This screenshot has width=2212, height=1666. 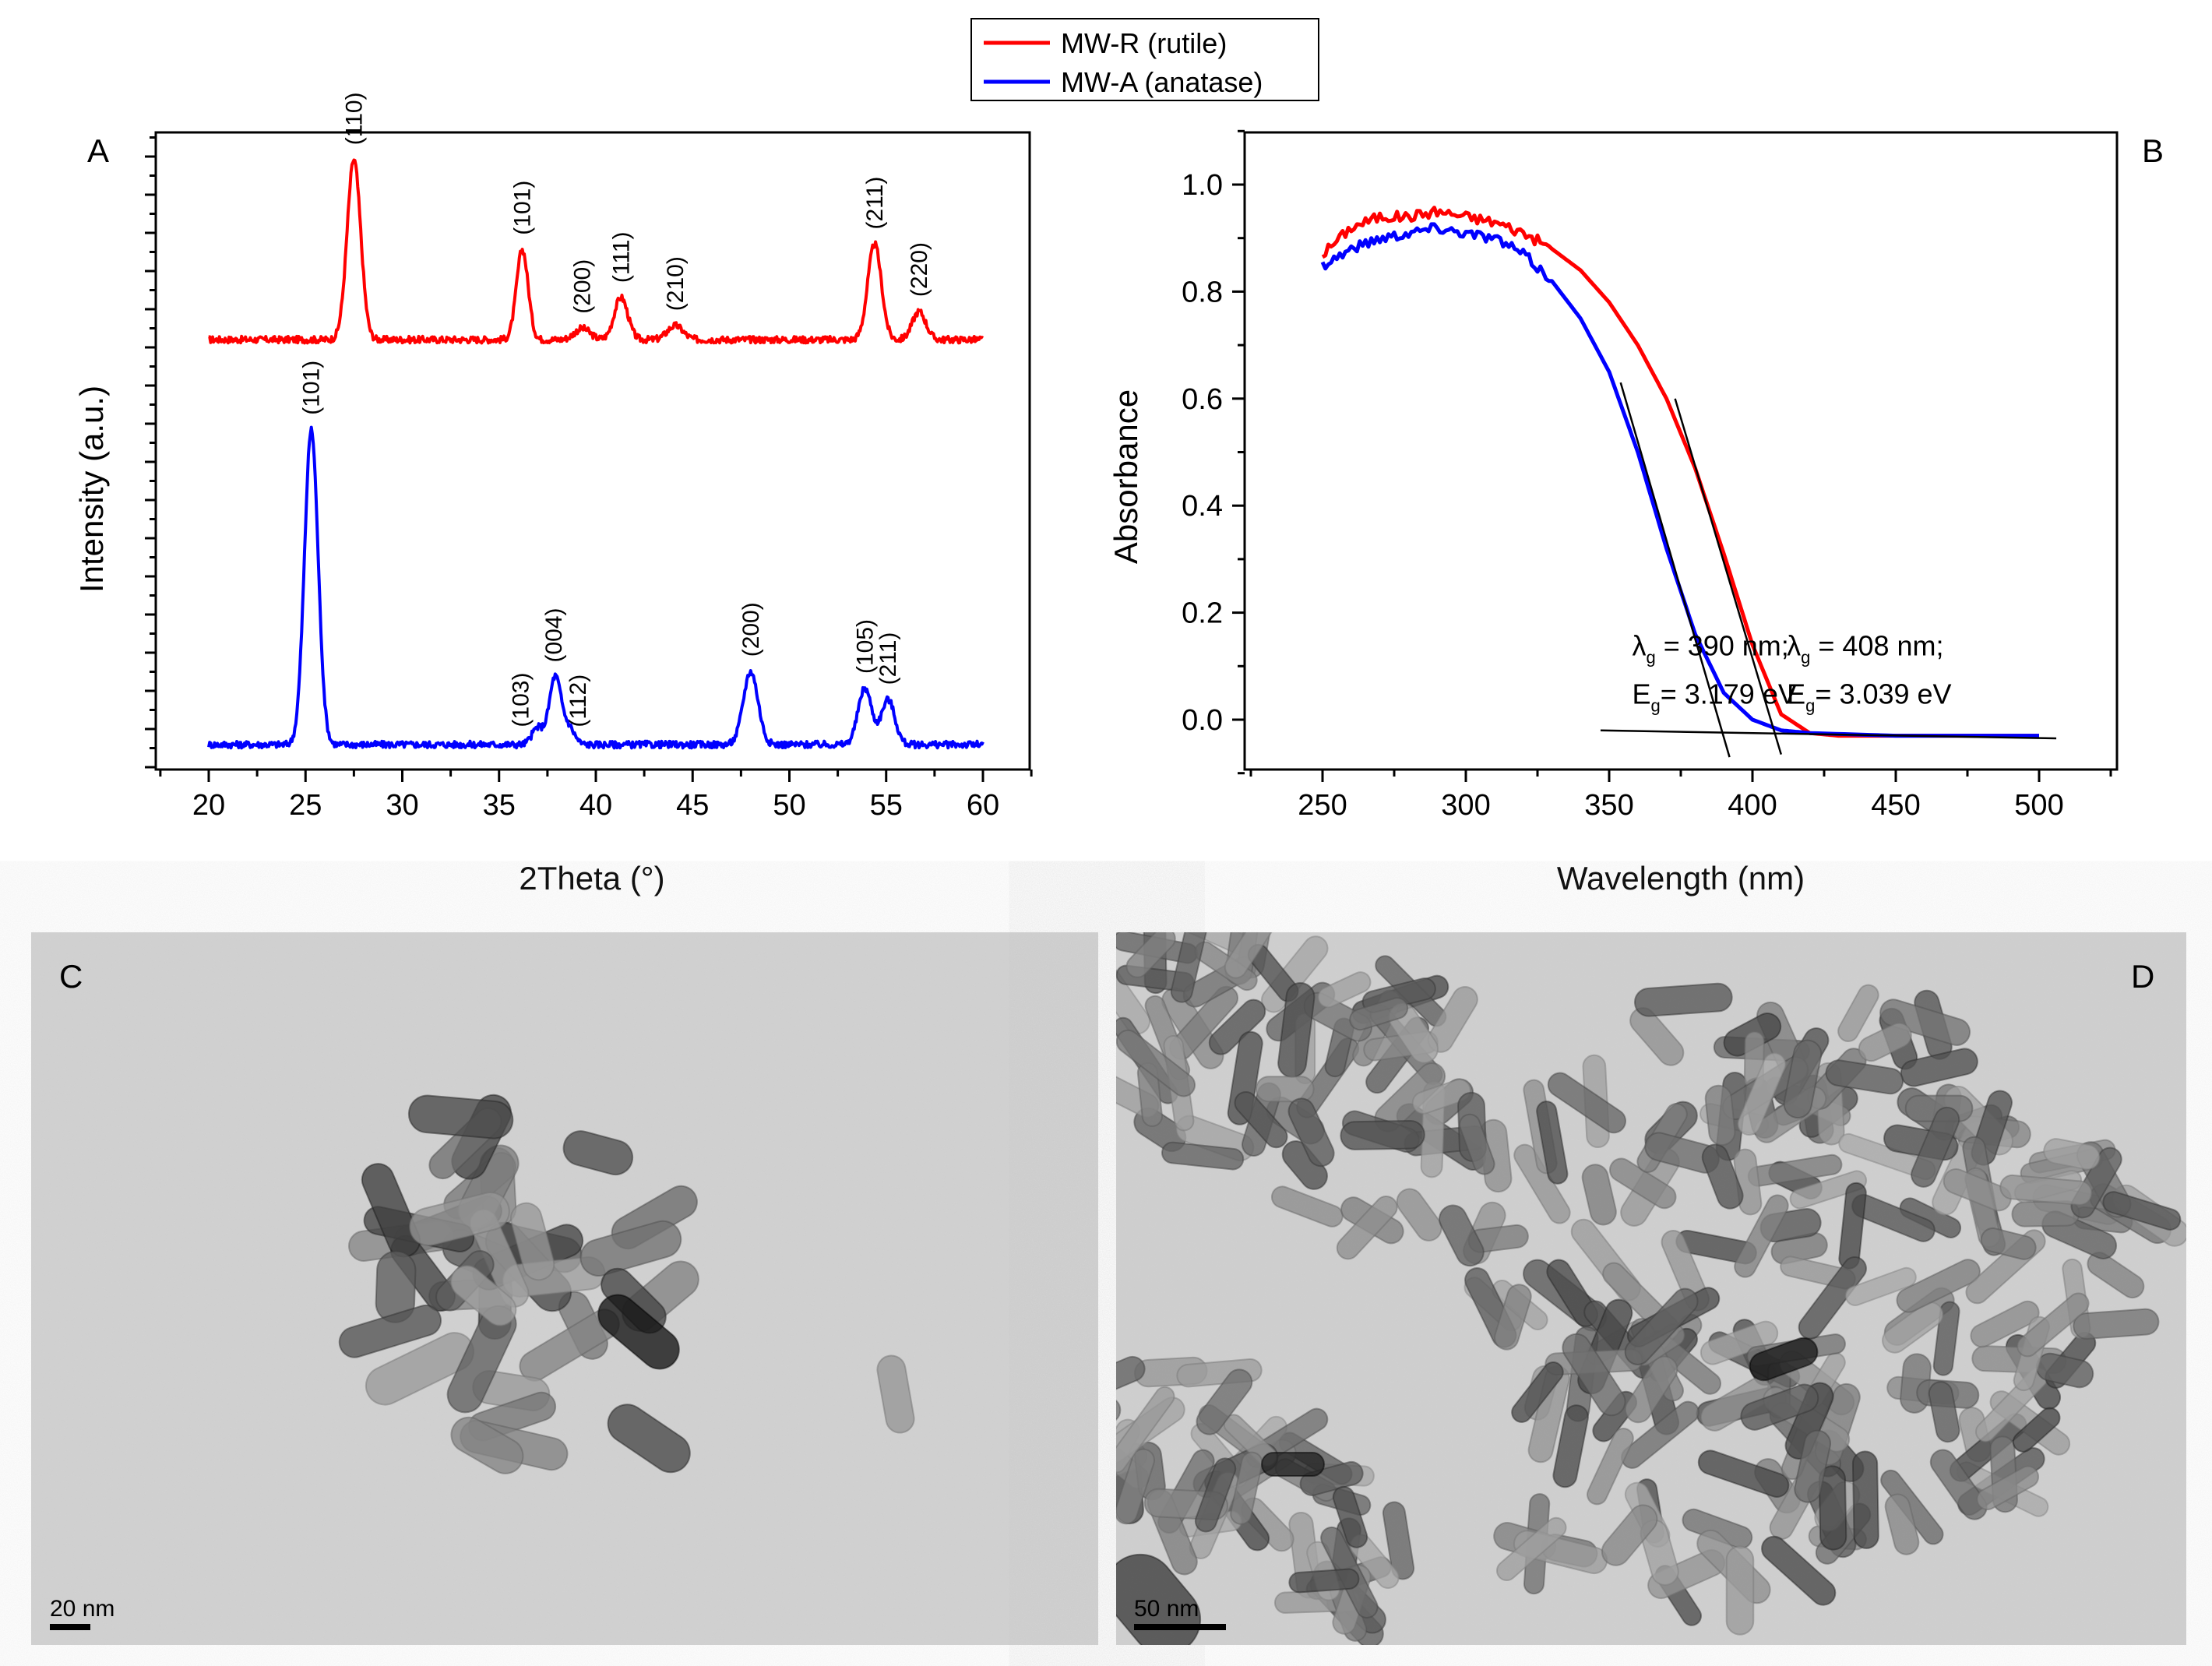 What do you see at coordinates (1828, 734) in the screenshot?
I see `panel-b-tangent-baseline` at bounding box center [1828, 734].